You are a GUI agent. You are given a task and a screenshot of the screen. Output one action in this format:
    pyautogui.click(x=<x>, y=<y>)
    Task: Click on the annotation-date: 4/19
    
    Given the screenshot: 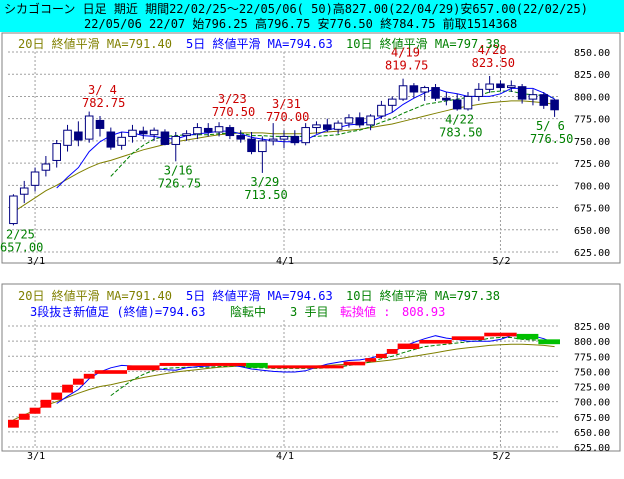 What is the action you would take?
    pyautogui.click(x=405, y=53)
    